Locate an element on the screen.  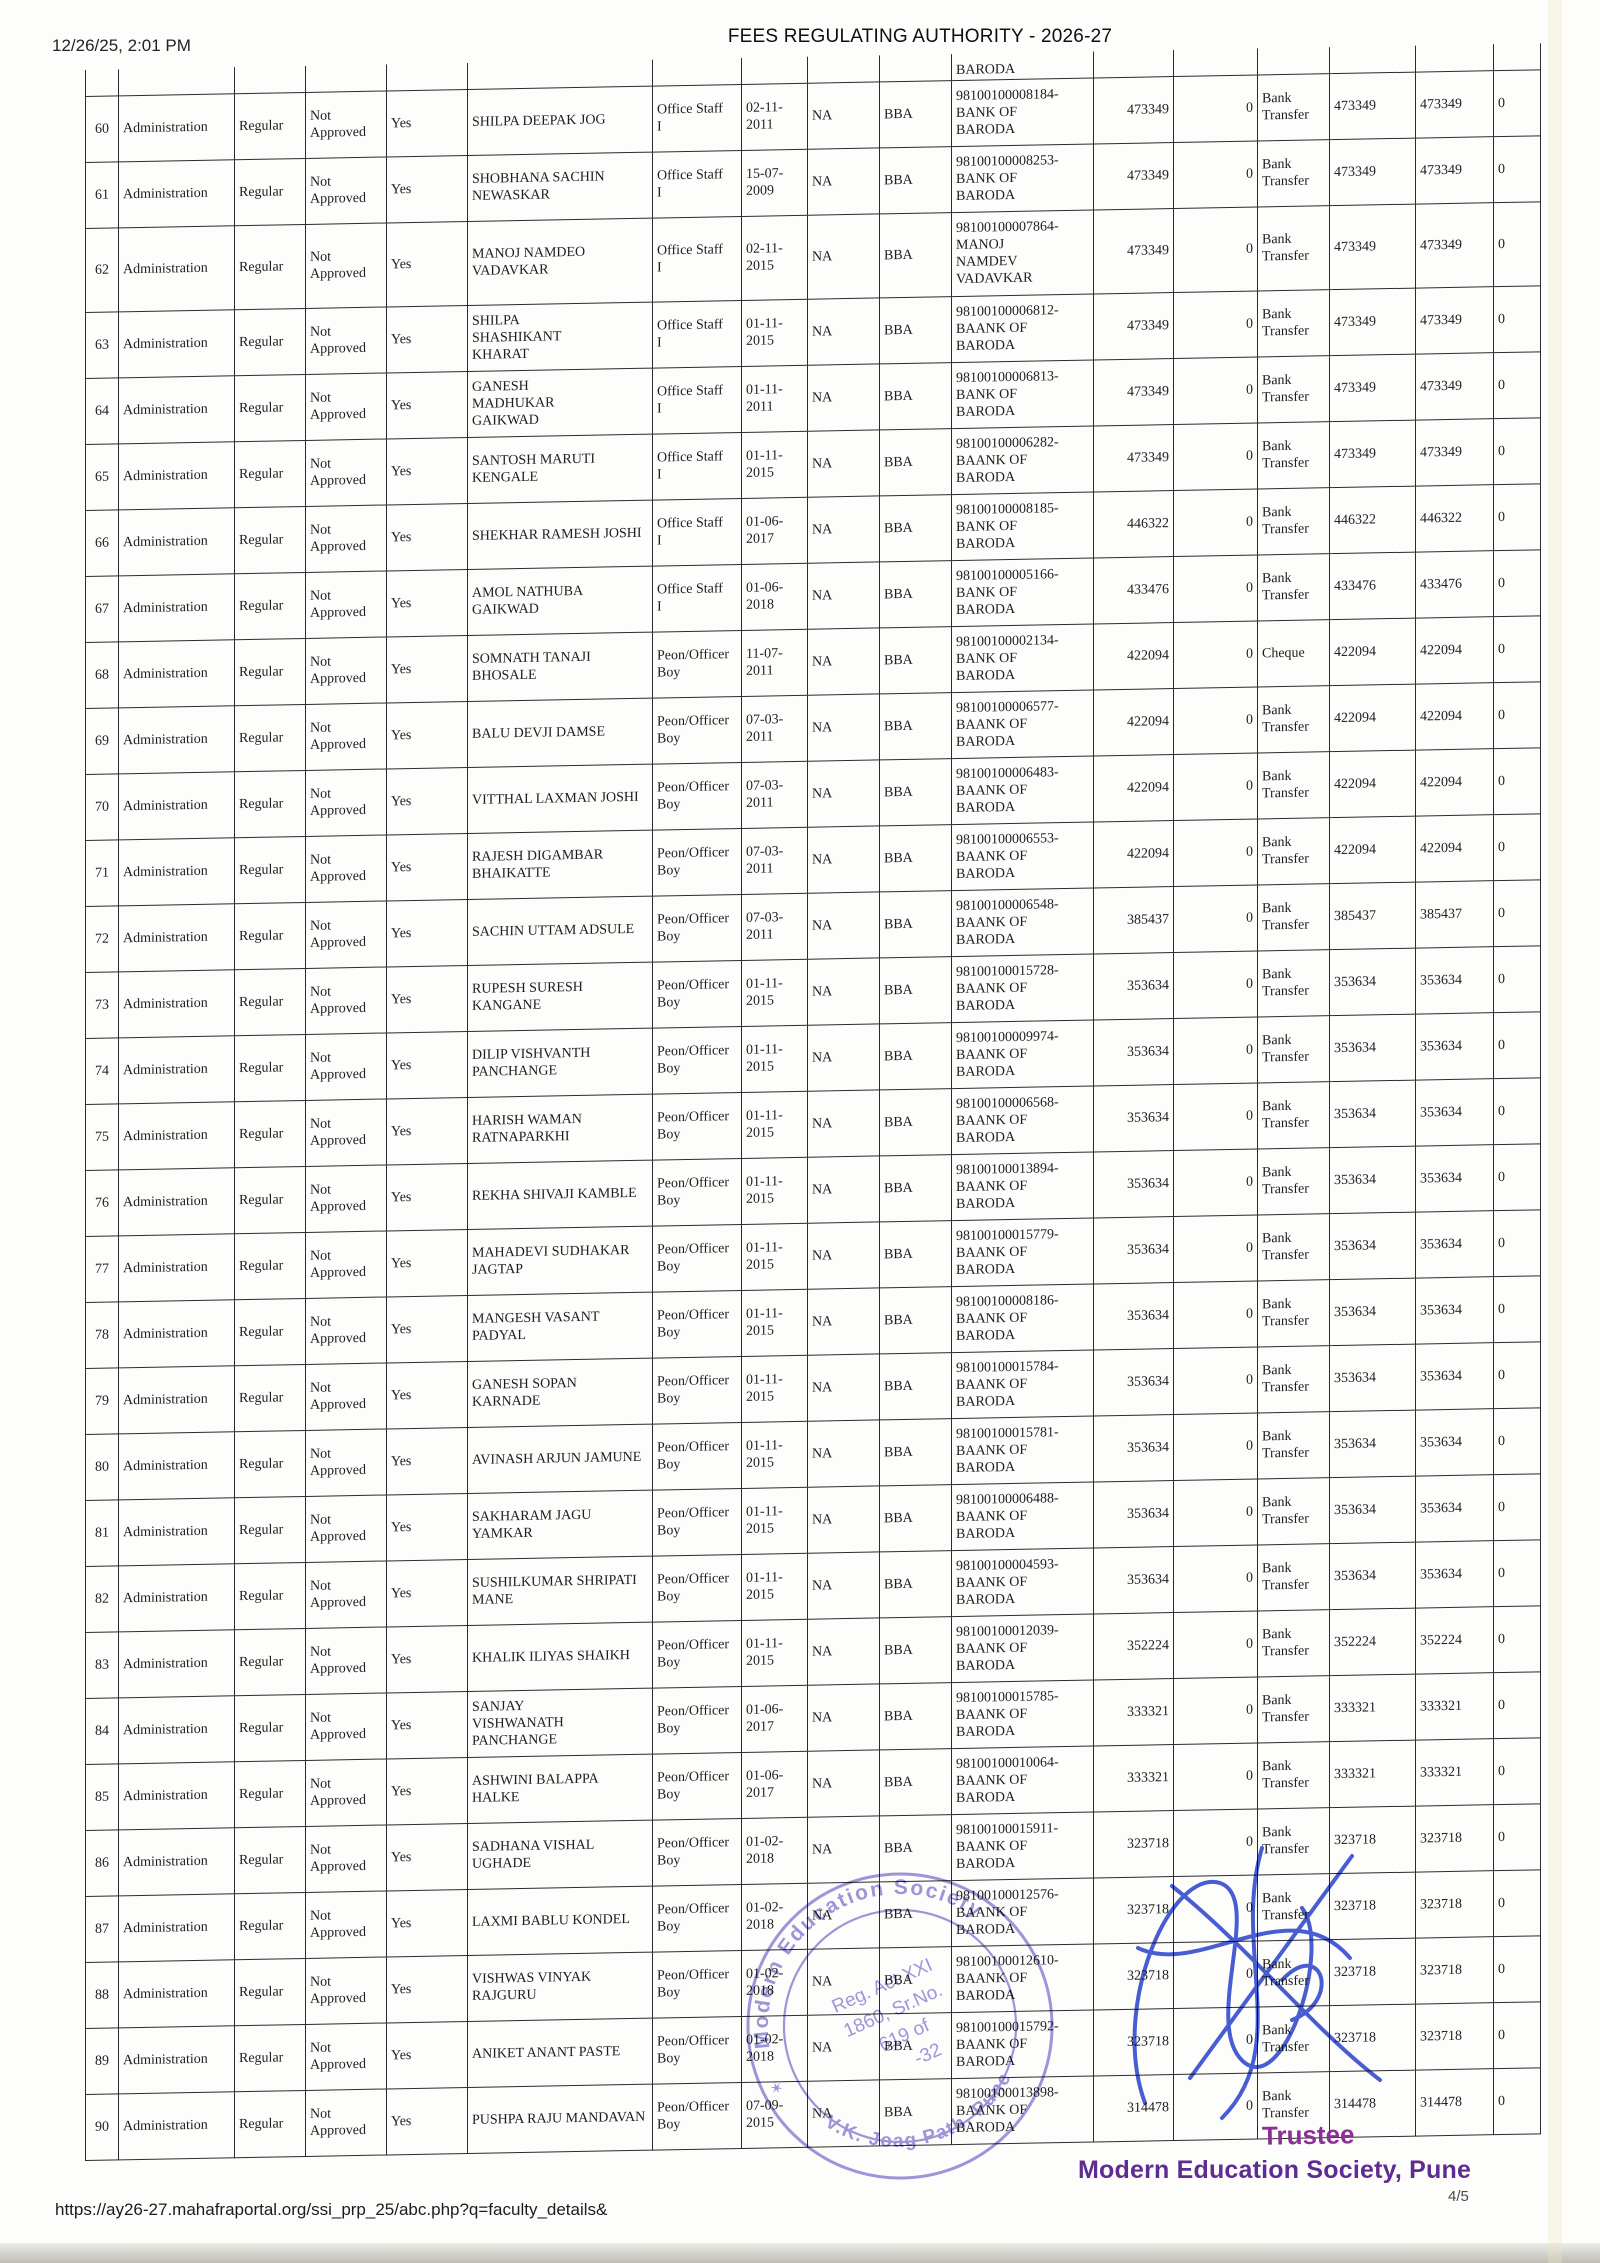
cell-name: SUSHILKUMAR SHRIPATI MANE is located at coordinates (560, 1590).